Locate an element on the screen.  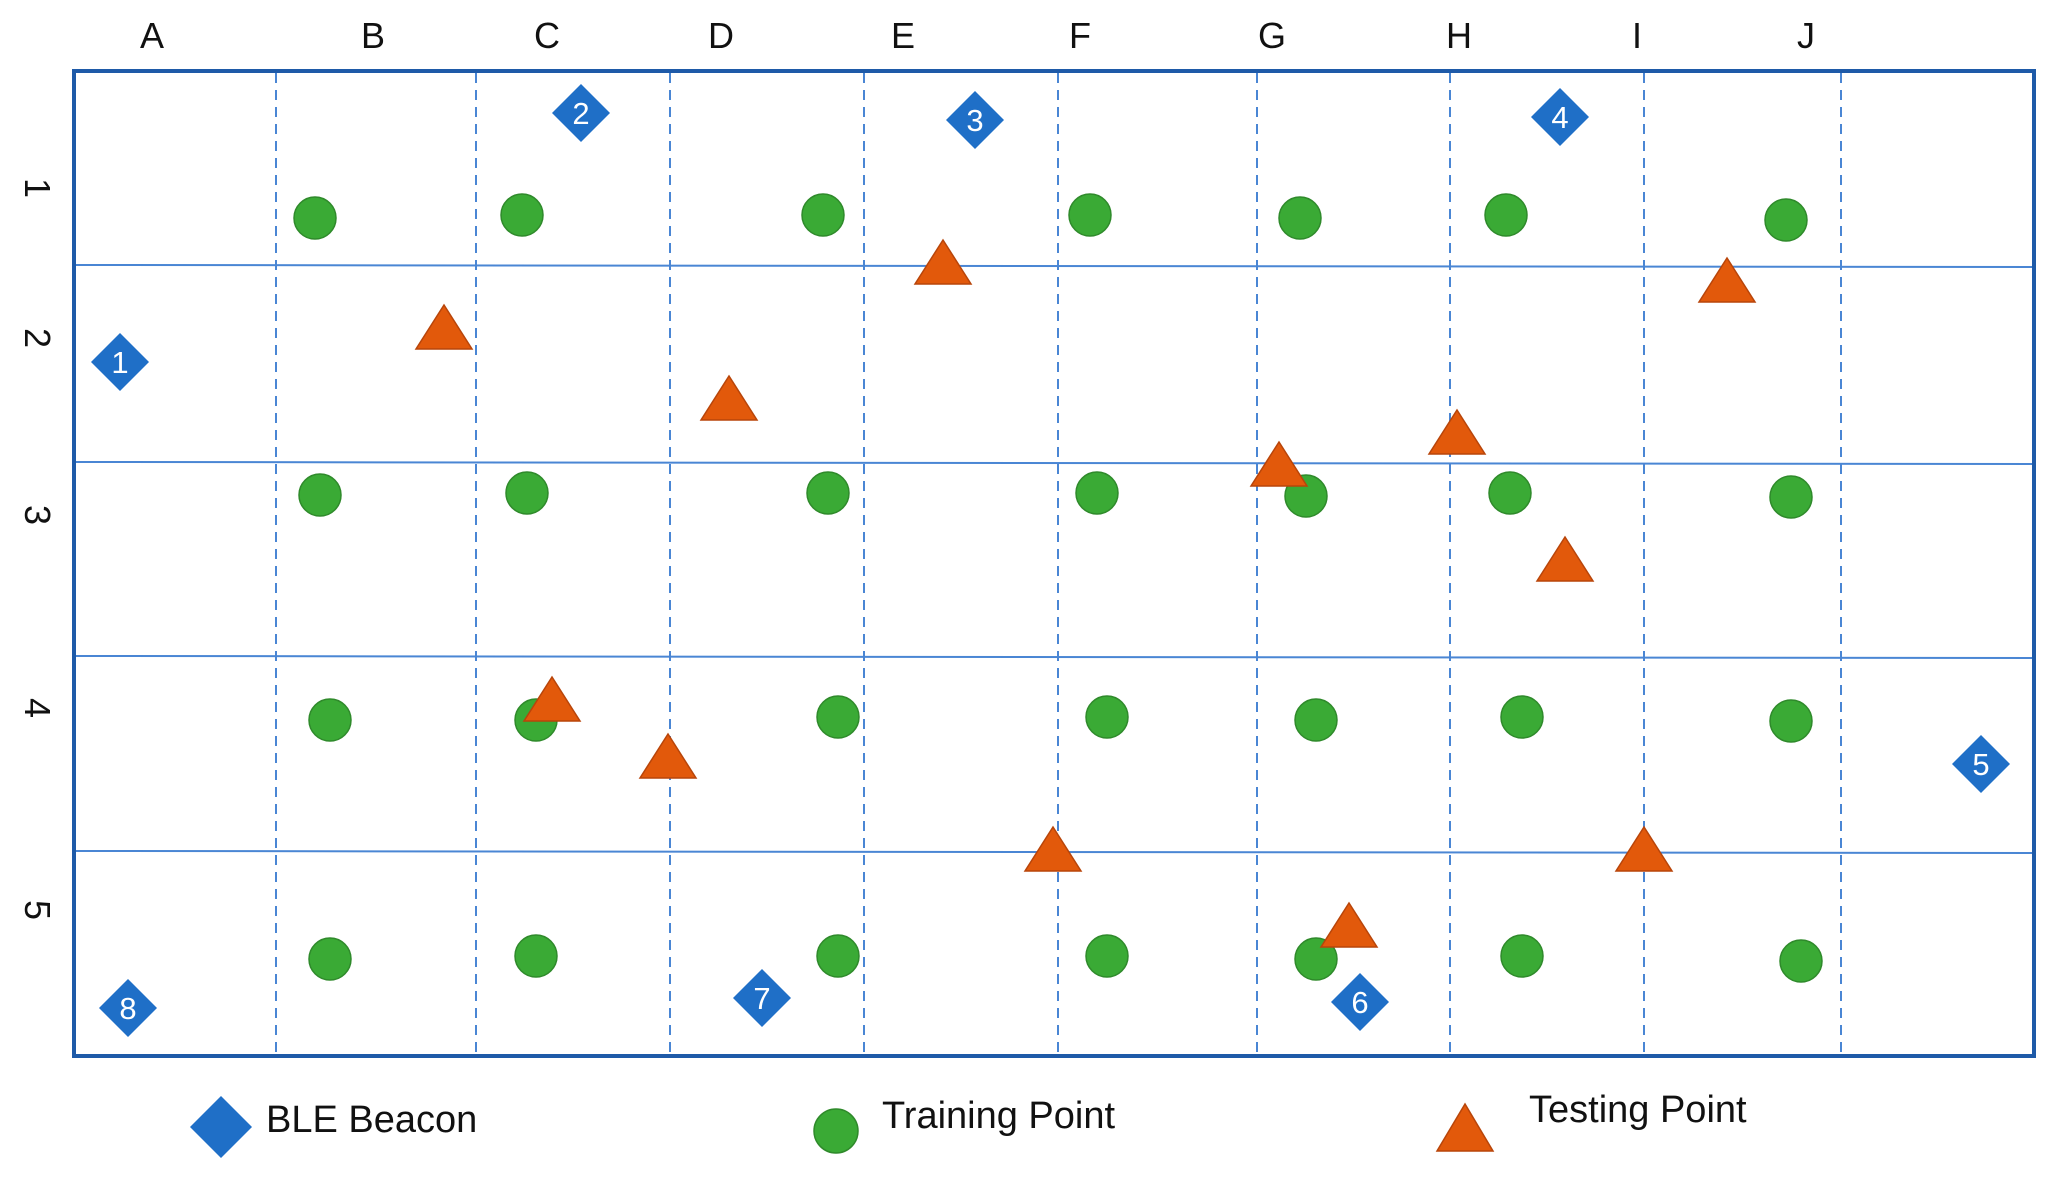
row-labels: 1 2 3 4 5 is located at coordinates (37, 549).